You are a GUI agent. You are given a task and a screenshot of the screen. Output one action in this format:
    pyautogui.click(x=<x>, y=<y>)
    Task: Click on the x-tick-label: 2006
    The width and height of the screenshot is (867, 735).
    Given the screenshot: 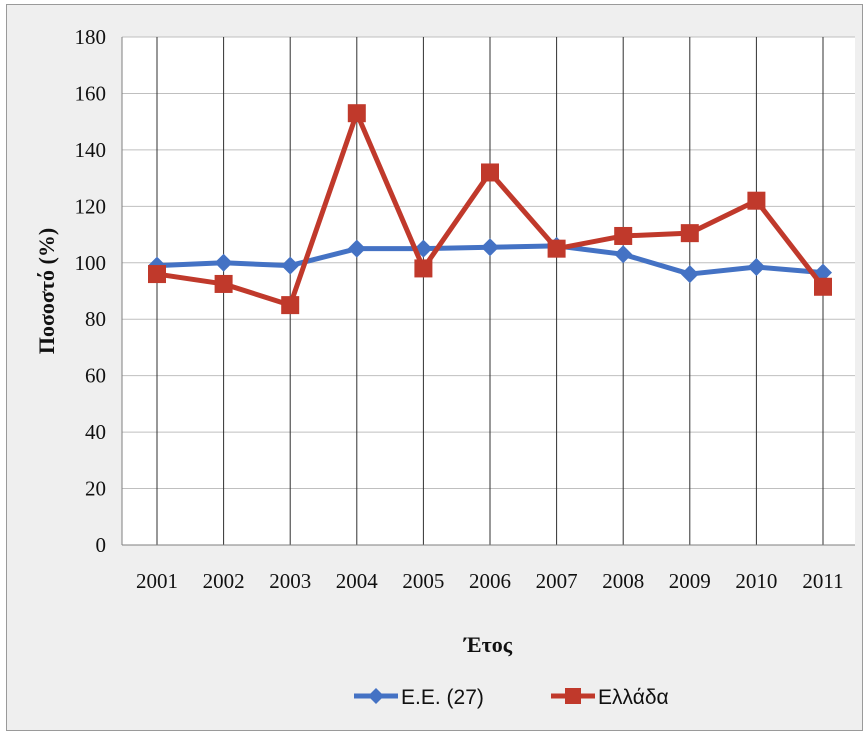 What is the action you would take?
    pyautogui.click(x=490, y=581)
    